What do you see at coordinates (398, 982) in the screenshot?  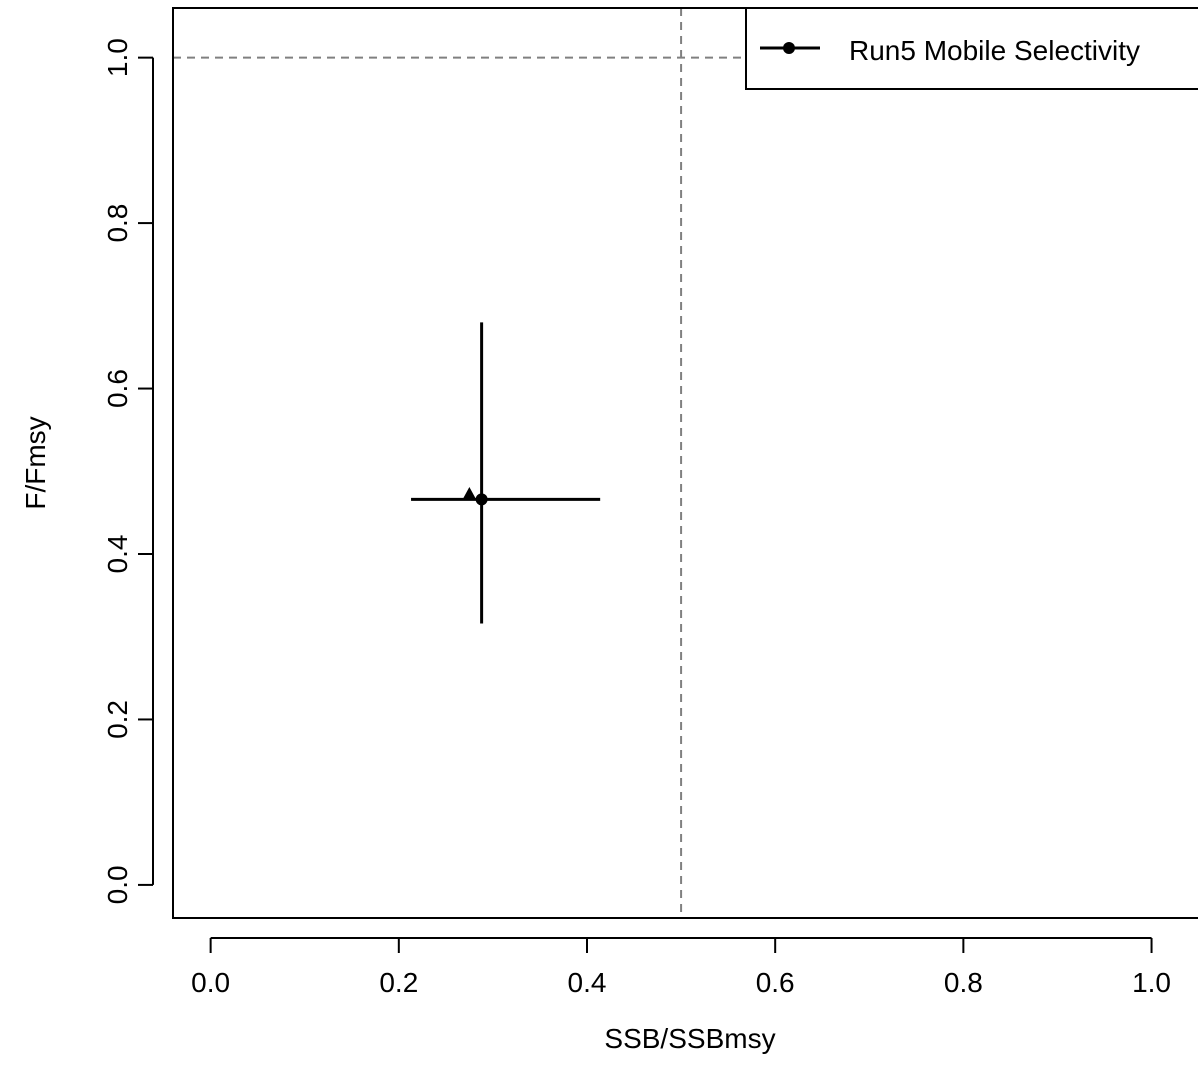 I see `x-tick-label: 0.2` at bounding box center [398, 982].